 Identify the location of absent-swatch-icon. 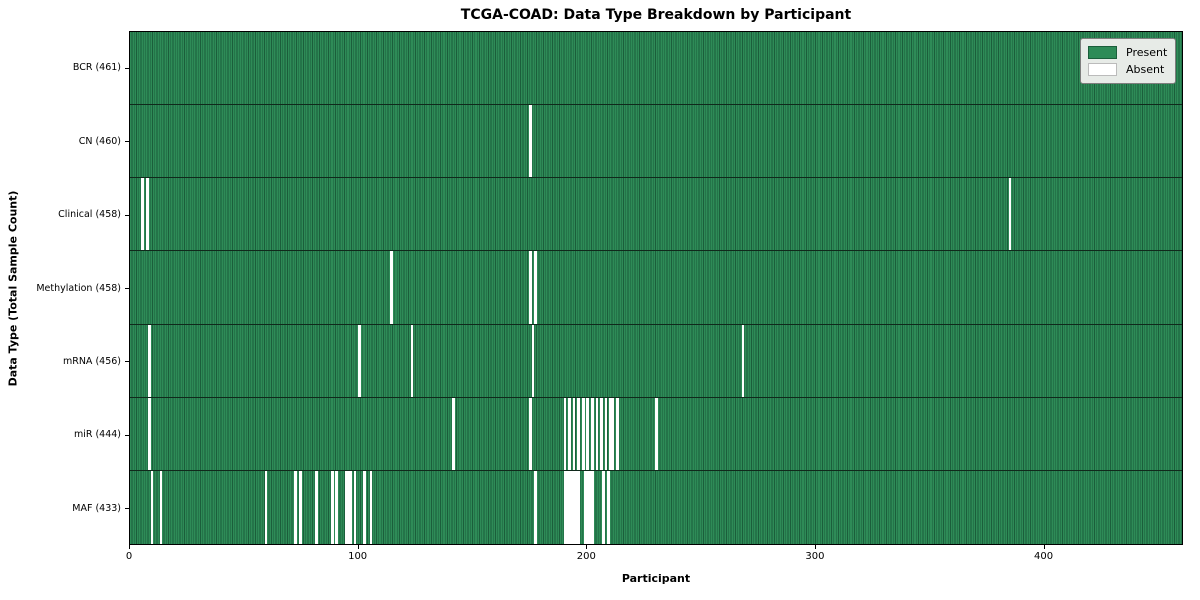
(1102, 69).